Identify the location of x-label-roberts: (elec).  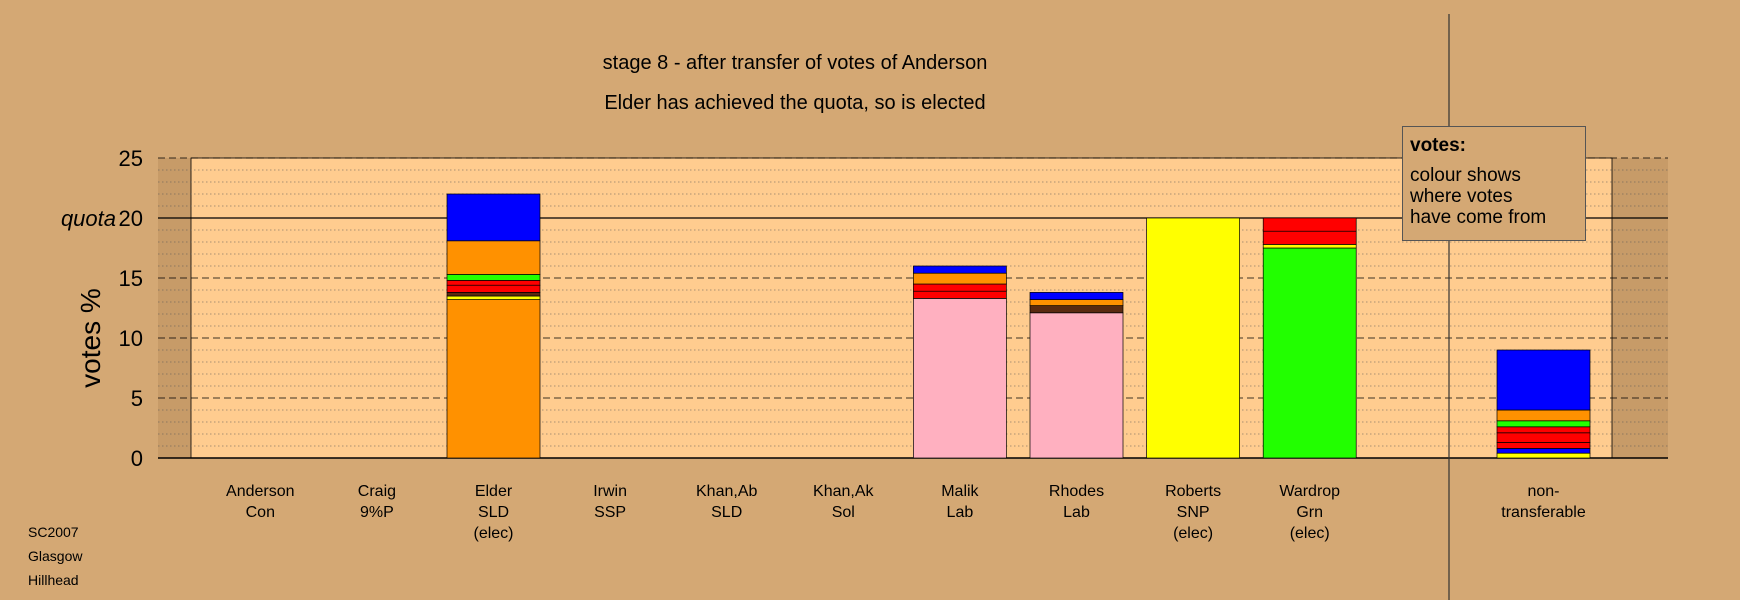
(1193, 533).